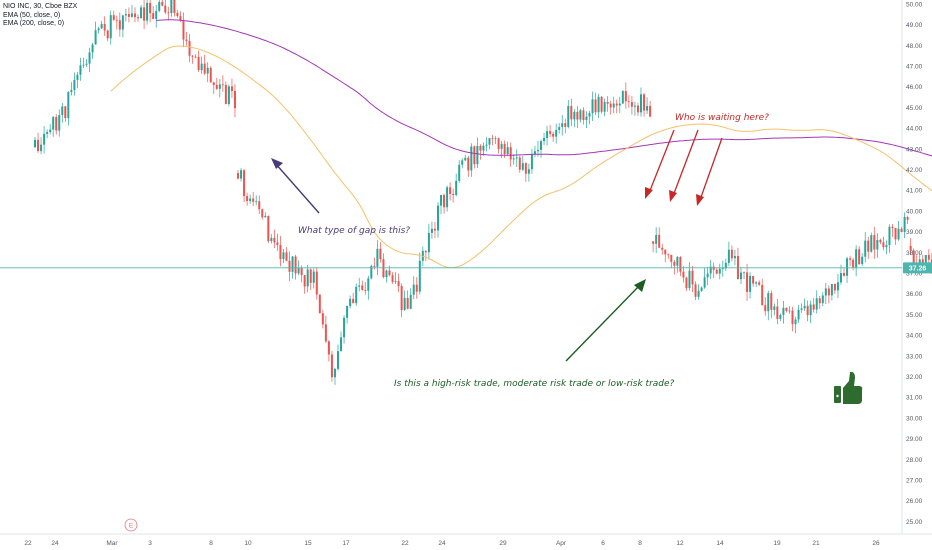  Describe the element at coordinates (914, 522) in the screenshot. I see `price-tick-label: 25.00` at that location.